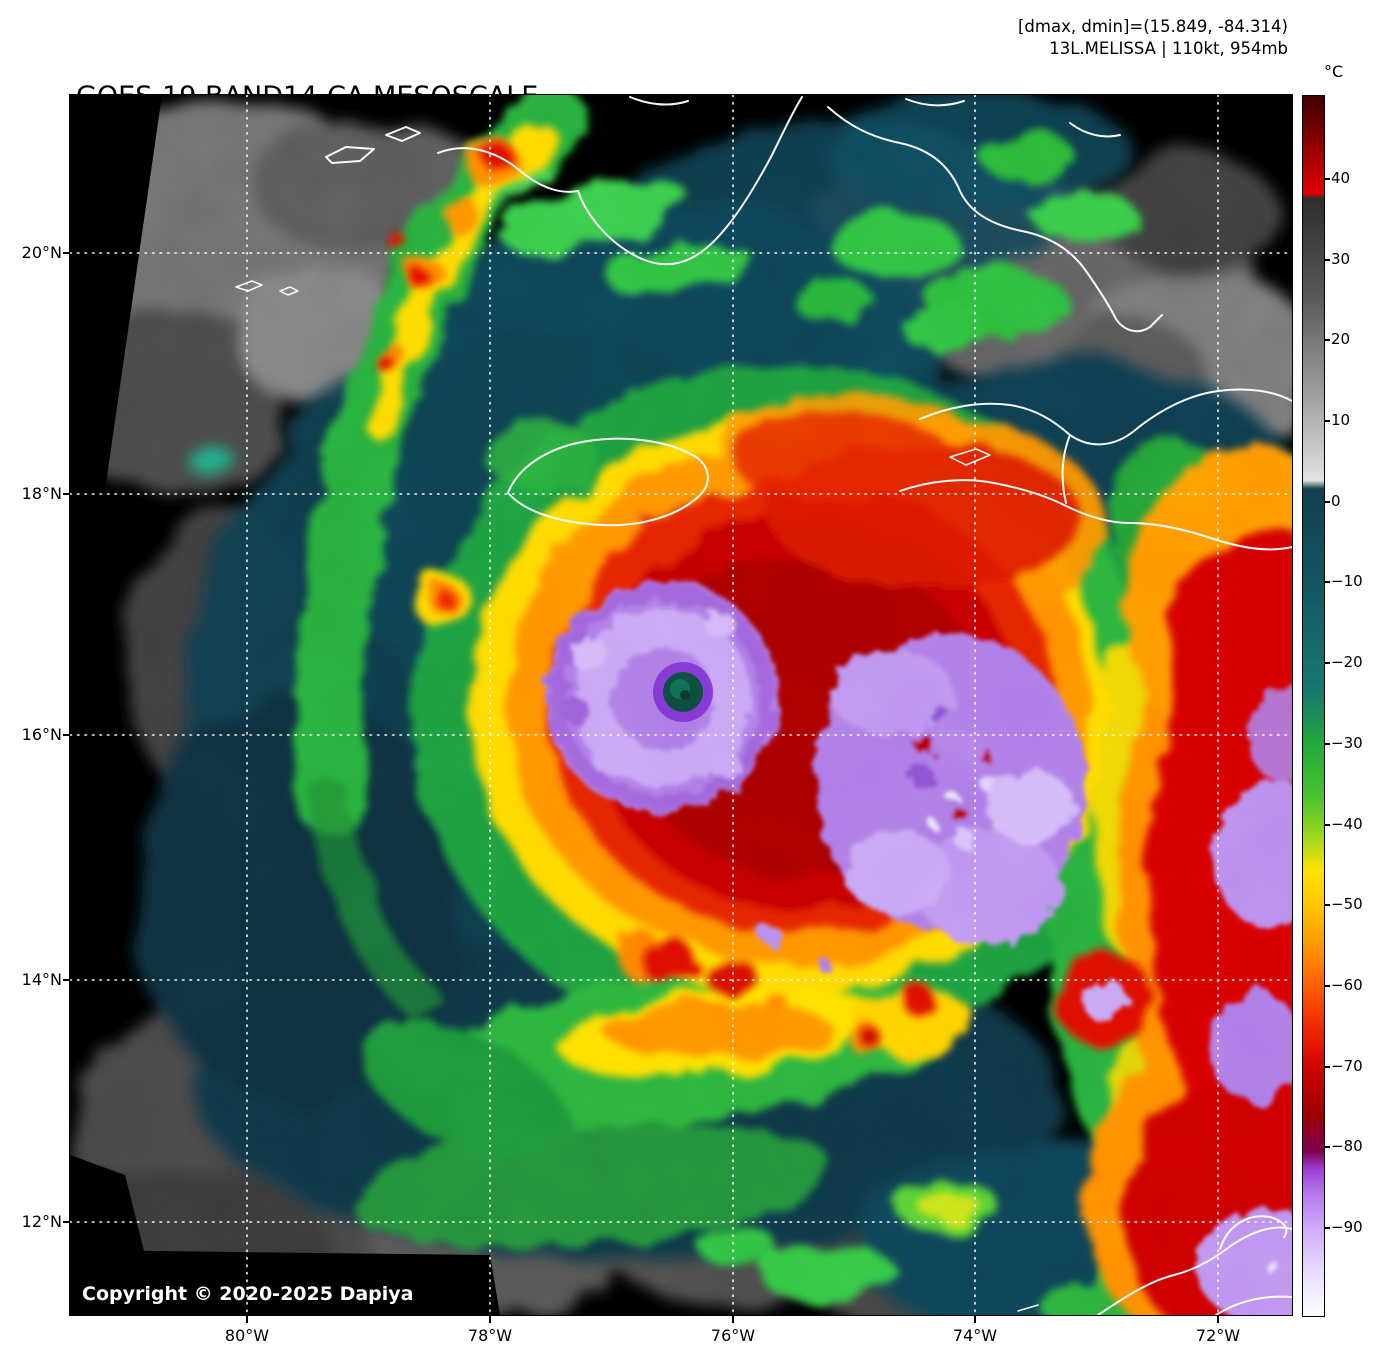 This screenshot has width=1390, height=1359. I want to click on colorbar-label: 10, so click(1341, 420).